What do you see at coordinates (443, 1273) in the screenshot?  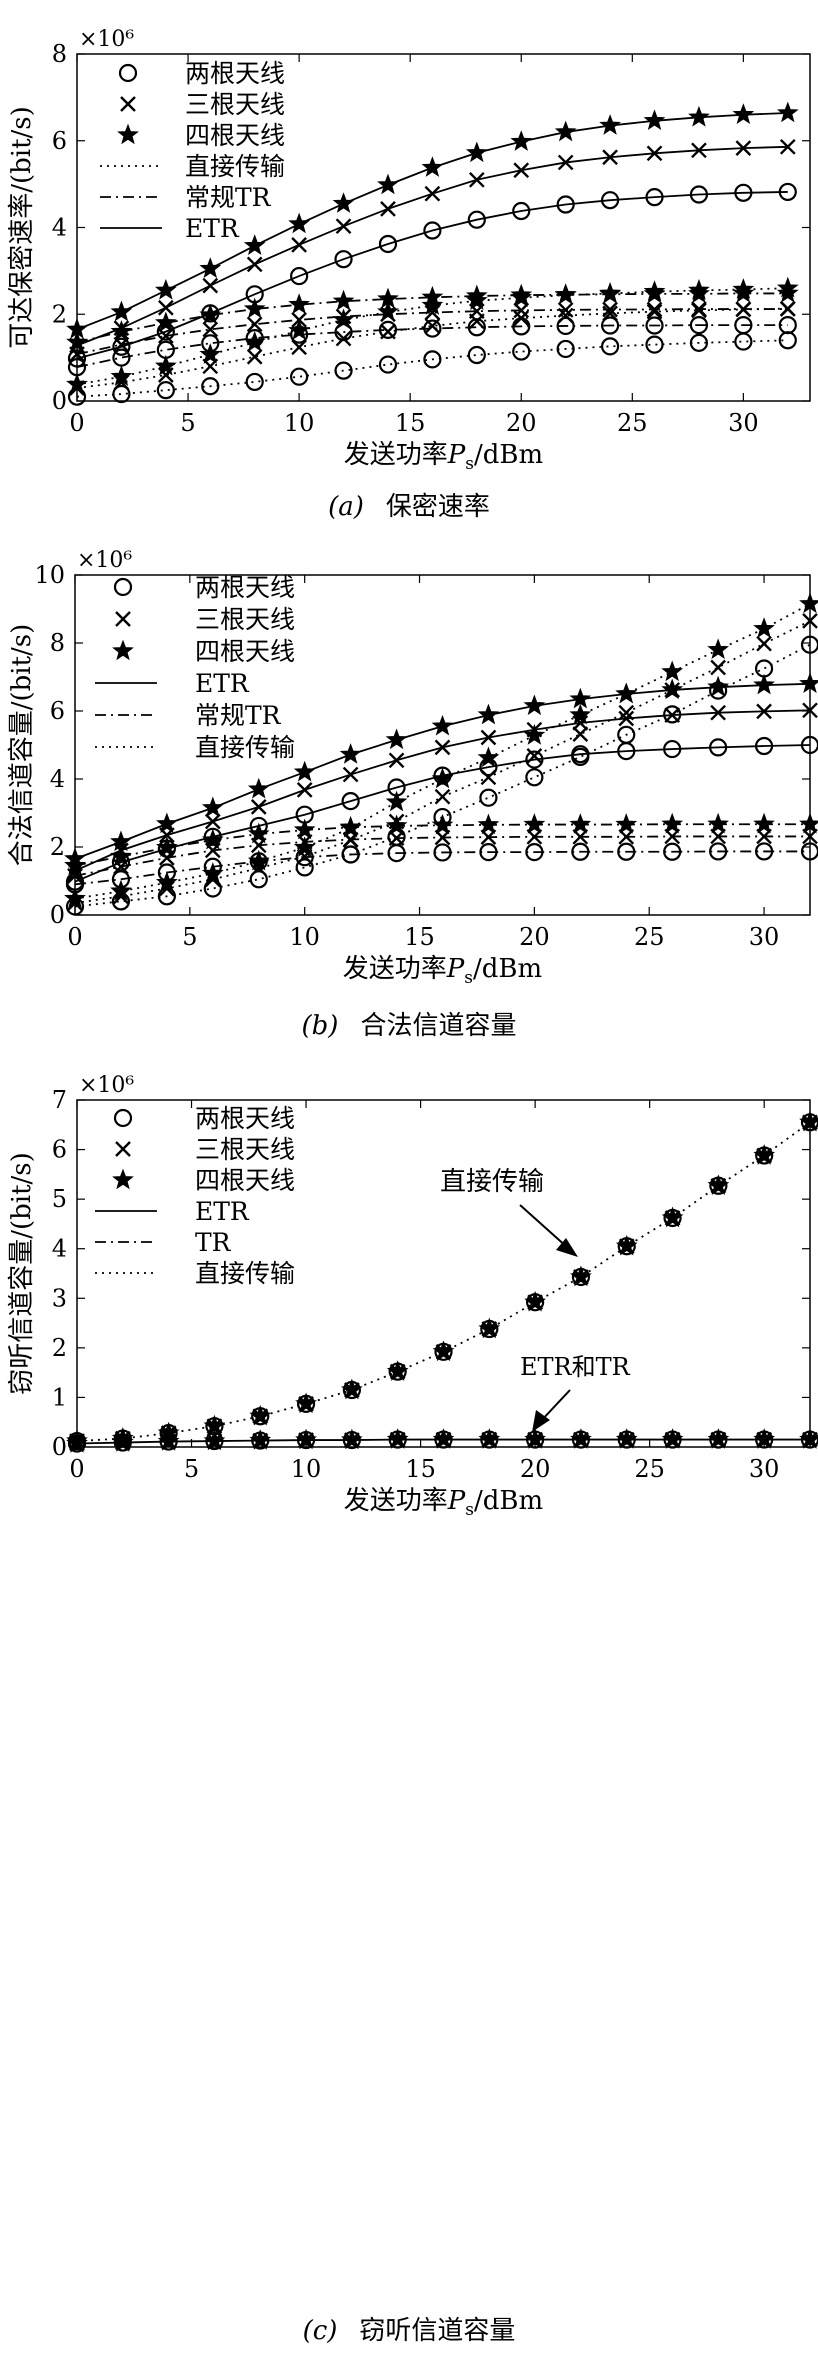 I see `plot-frame` at bounding box center [443, 1273].